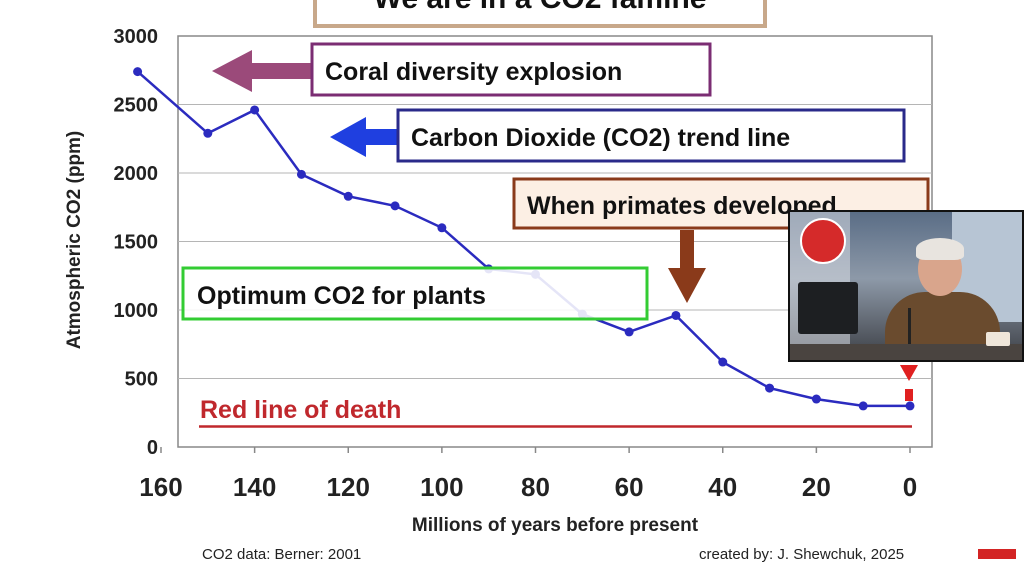 This screenshot has height=576, width=1024. I want to click on y-tick-label: 1000, so click(136, 311).